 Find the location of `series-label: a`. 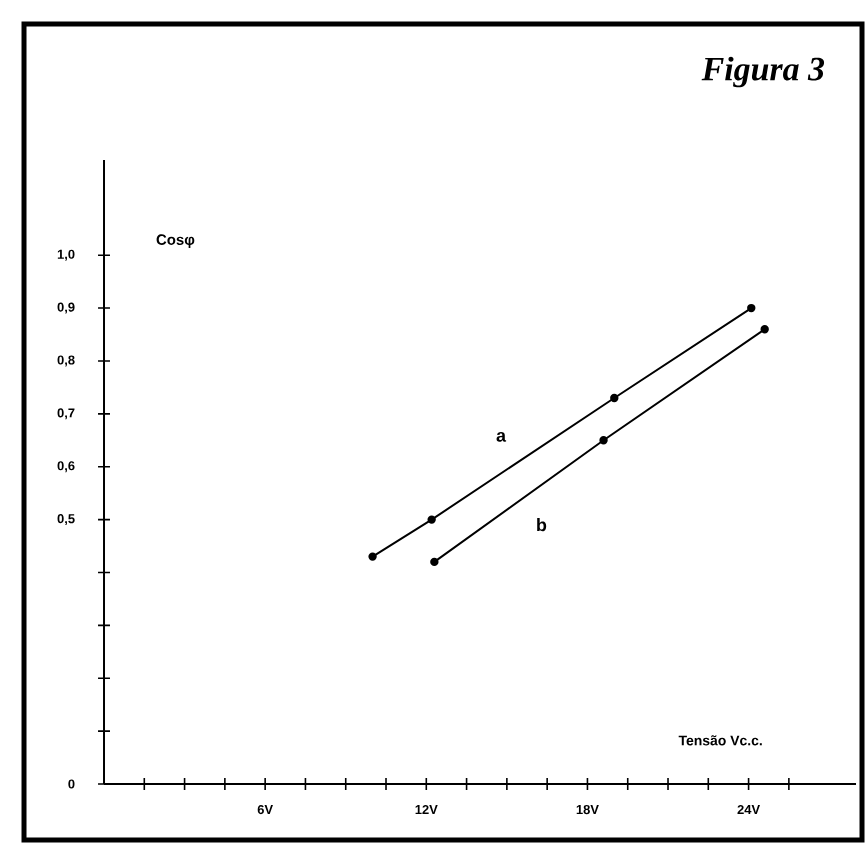

series-label: a is located at coordinates (501, 436).